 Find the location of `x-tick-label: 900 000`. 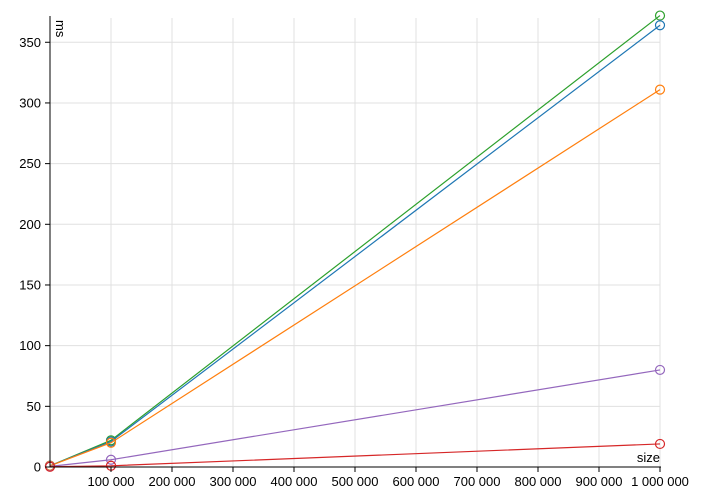

x-tick-label: 900 000 is located at coordinates (599, 481).